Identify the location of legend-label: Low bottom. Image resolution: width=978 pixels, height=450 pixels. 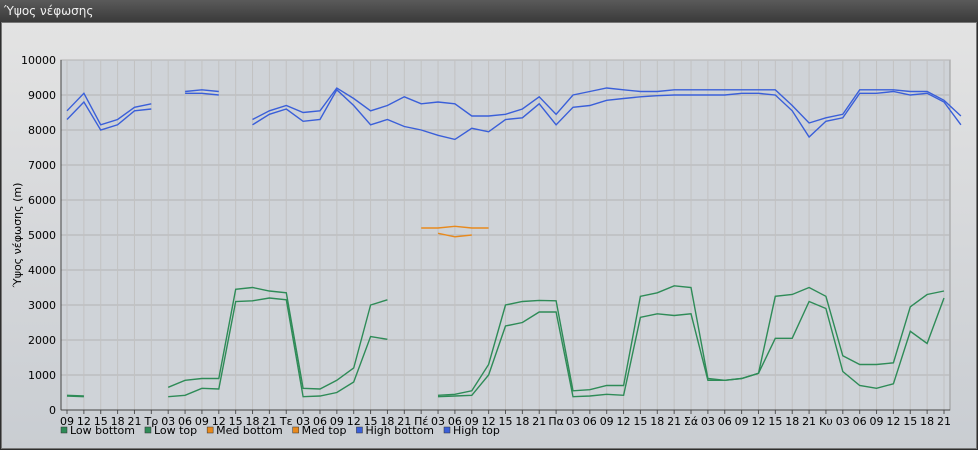
(102, 430).